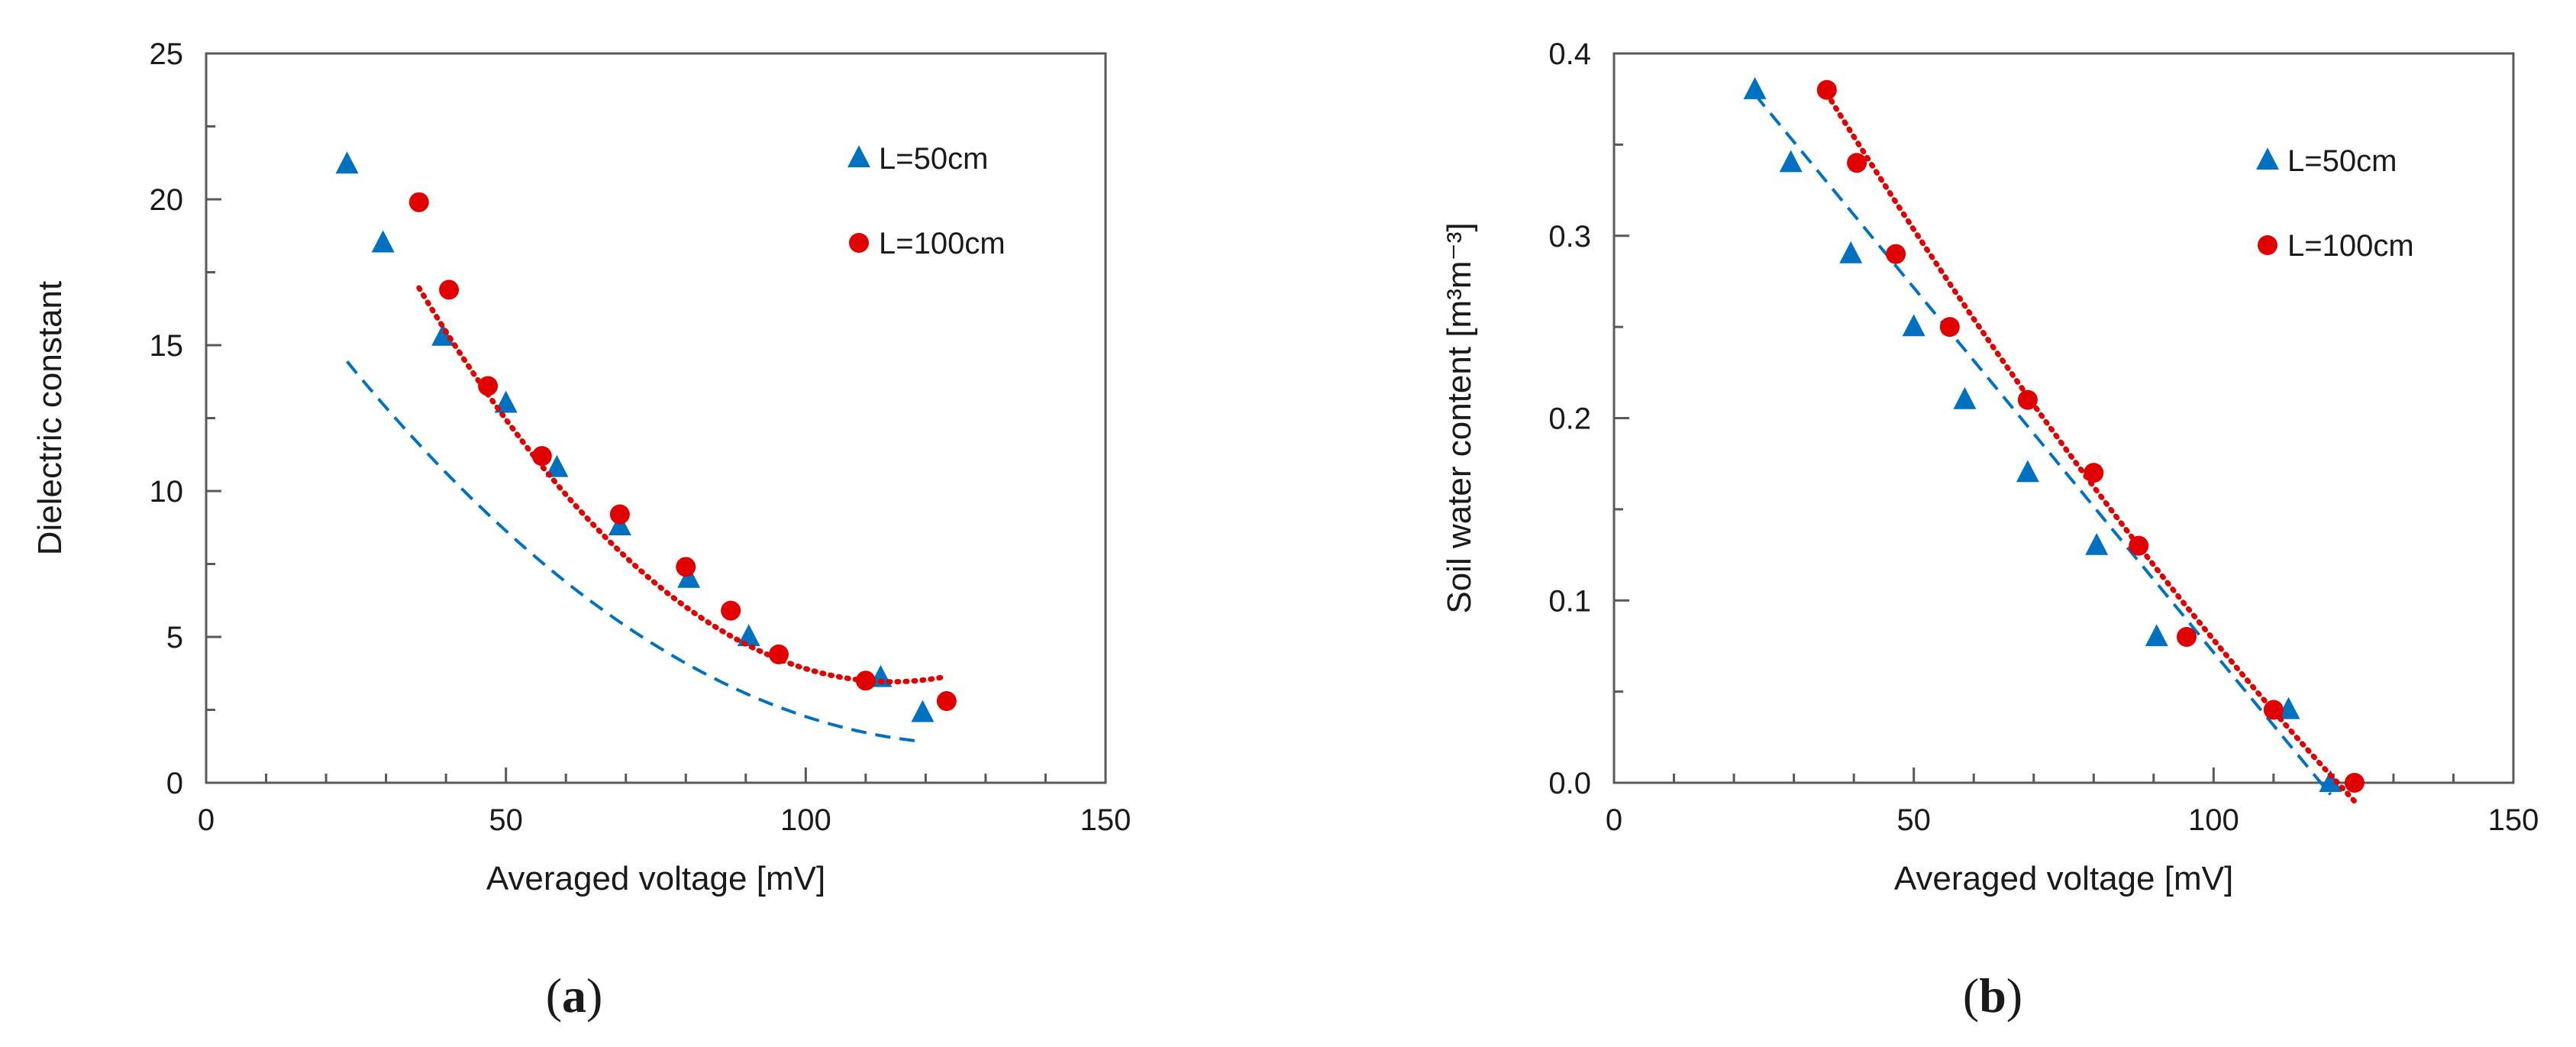  I want to click on y-tick-label: 20, so click(167, 200).